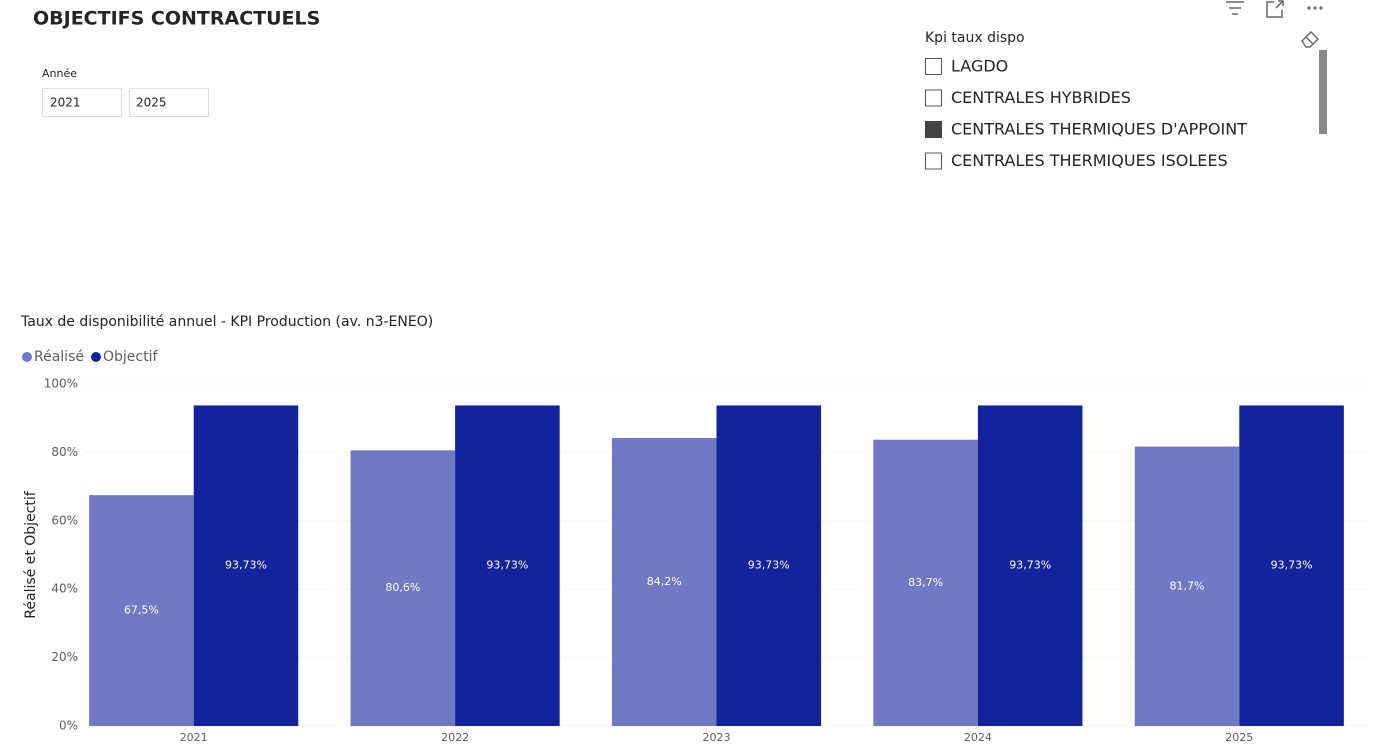  What do you see at coordinates (1315, 8) in the screenshot?
I see `more-icon` at bounding box center [1315, 8].